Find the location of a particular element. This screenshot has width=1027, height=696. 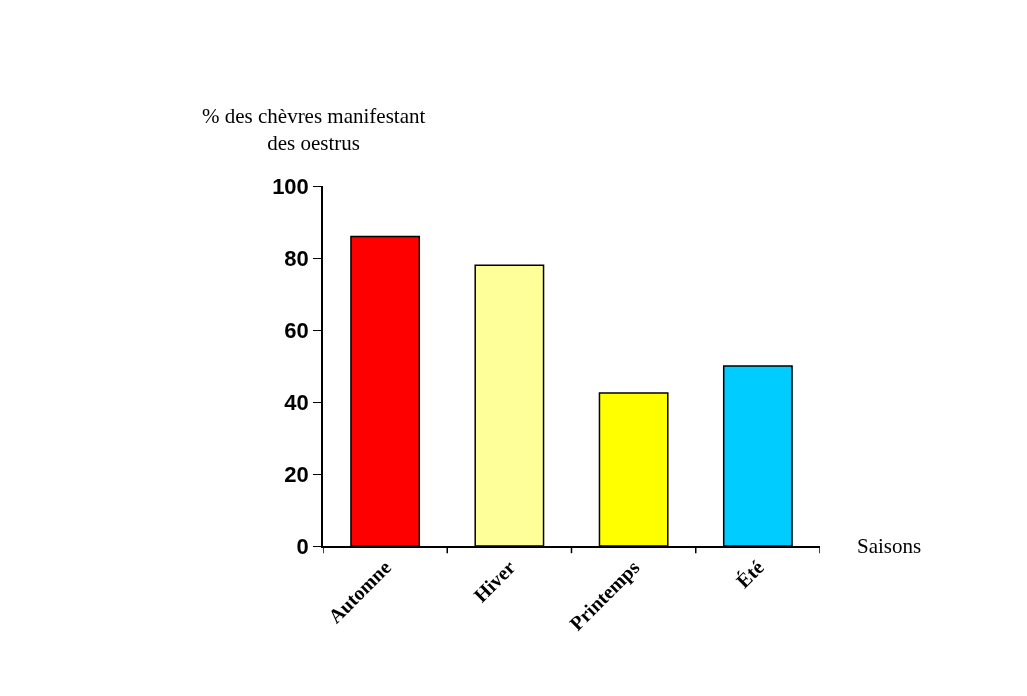

x-tick-label: Été is located at coordinates (749, 574).